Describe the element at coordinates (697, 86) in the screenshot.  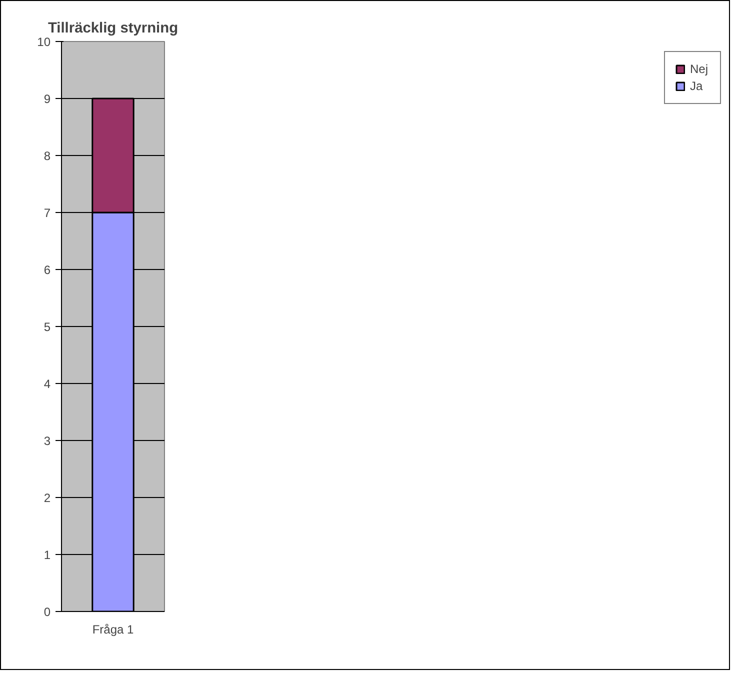
I see `legend-label: Ja` at that location.